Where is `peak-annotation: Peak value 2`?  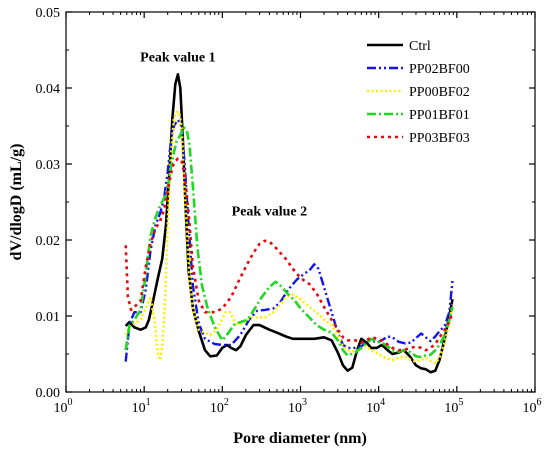 peak-annotation: Peak value 2 is located at coordinates (269, 212).